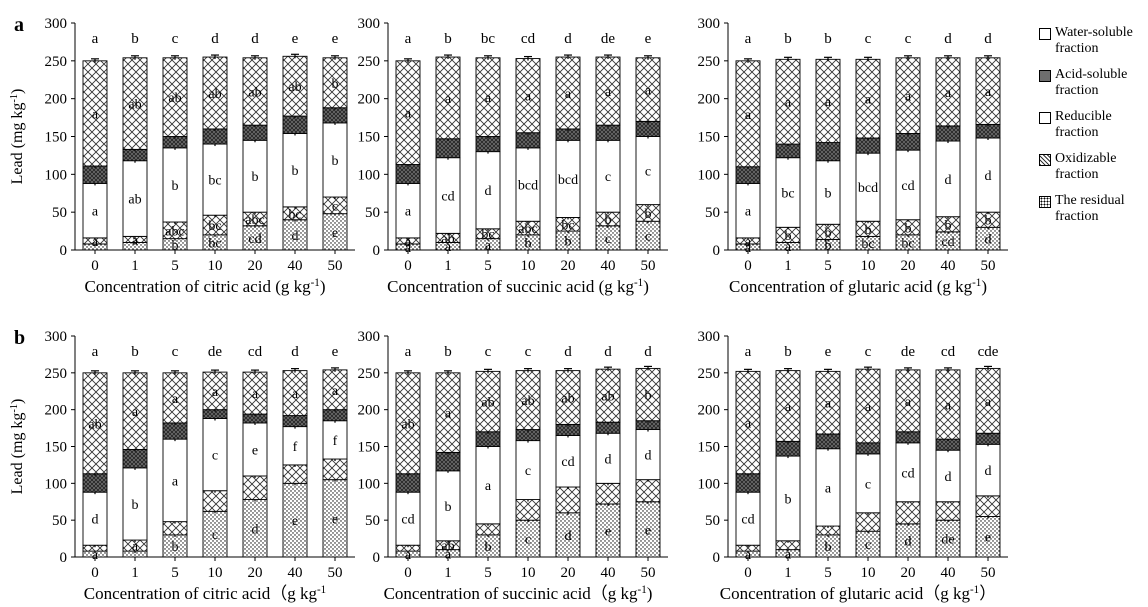 The image size is (1148, 607). Describe the element at coordinates (19, 338) in the screenshot. I see `panel-label: b` at that location.